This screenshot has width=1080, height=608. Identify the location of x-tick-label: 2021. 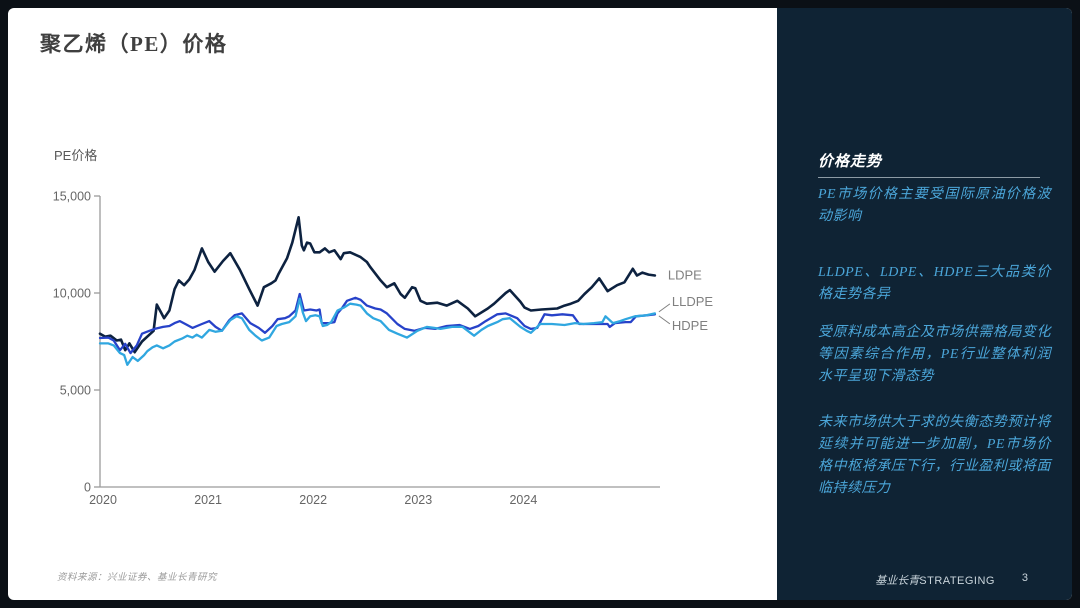
(208, 500).